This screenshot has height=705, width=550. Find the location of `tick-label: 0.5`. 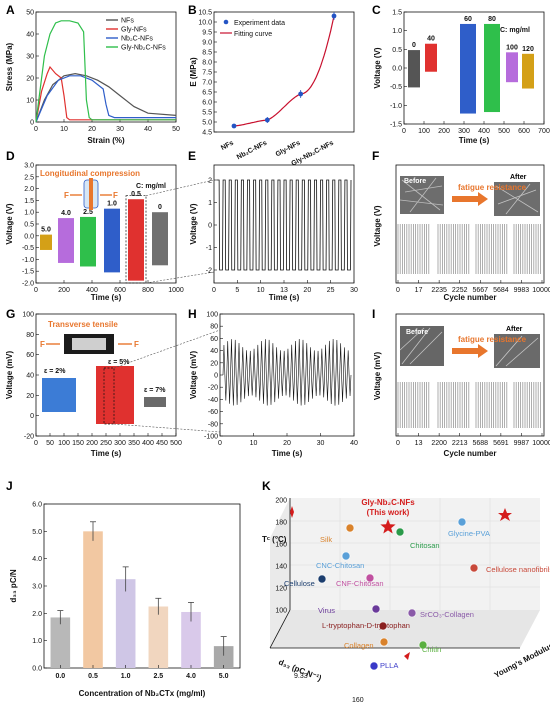

tick-label: 0.5 is located at coordinates (29, 225).